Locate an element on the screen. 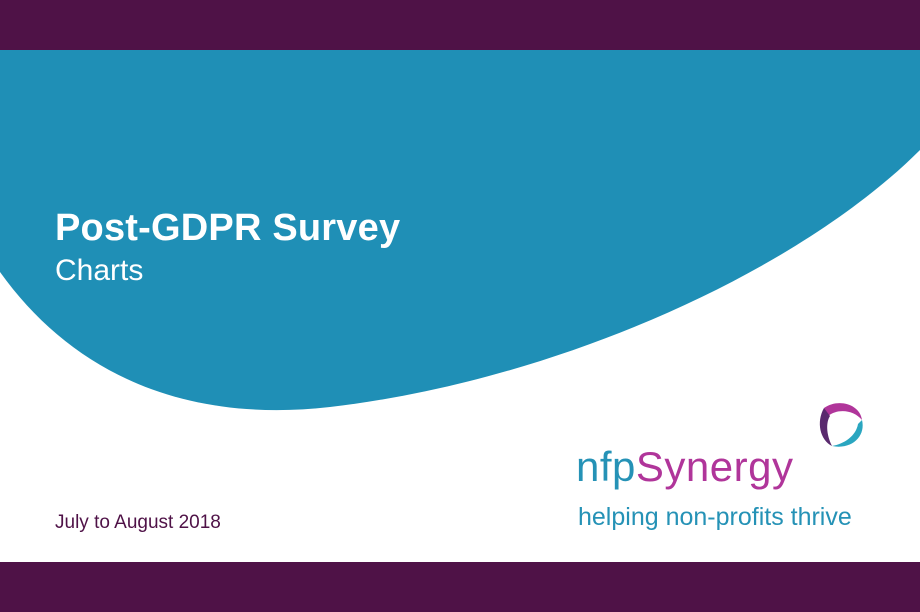  brand-tagline: helping non-profits thrive is located at coordinates (715, 517).